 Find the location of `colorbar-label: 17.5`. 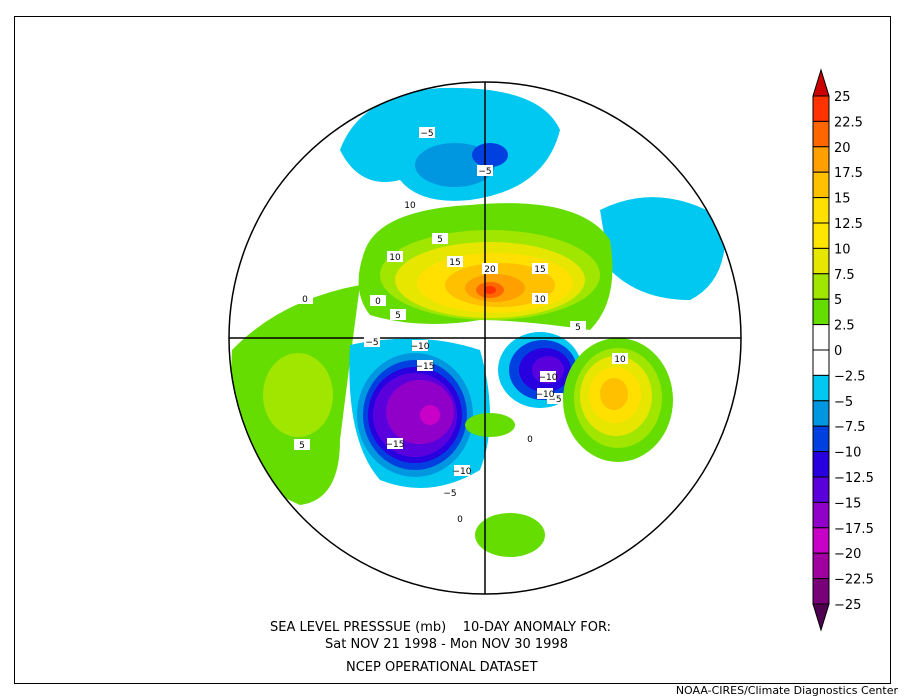

colorbar-label: 17.5 is located at coordinates (848, 173).